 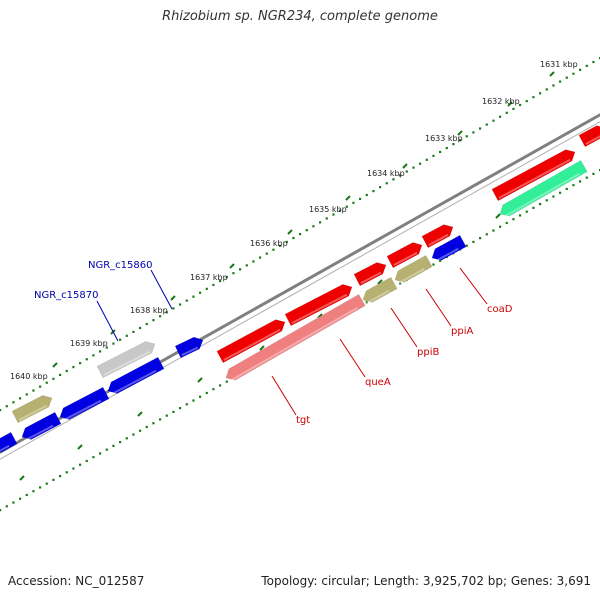 I want to click on gene-label-tgt: tgt, so click(x=303, y=420).